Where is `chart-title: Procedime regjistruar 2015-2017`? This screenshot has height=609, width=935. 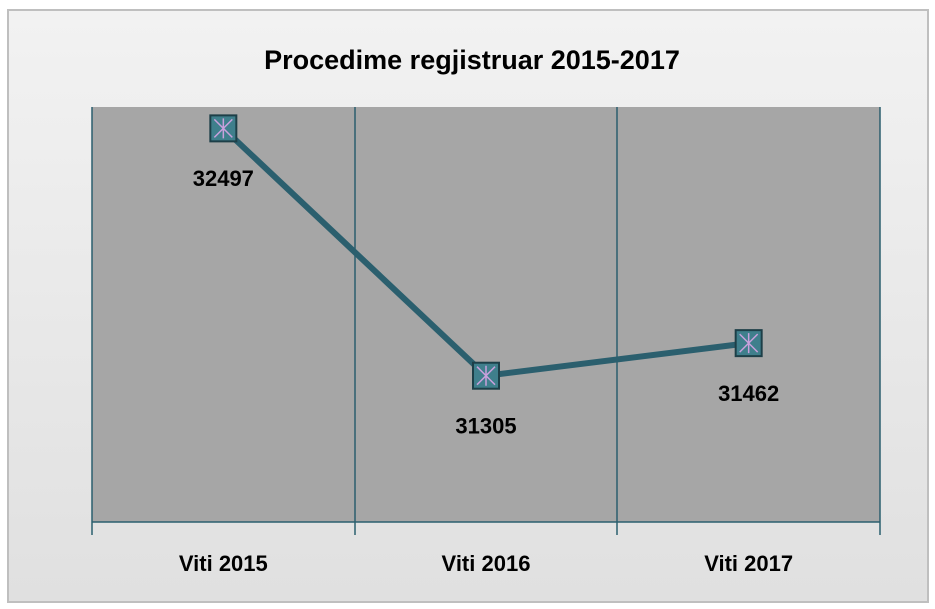 chart-title: Procedime regjistruar 2015-2017 is located at coordinates (472, 60).